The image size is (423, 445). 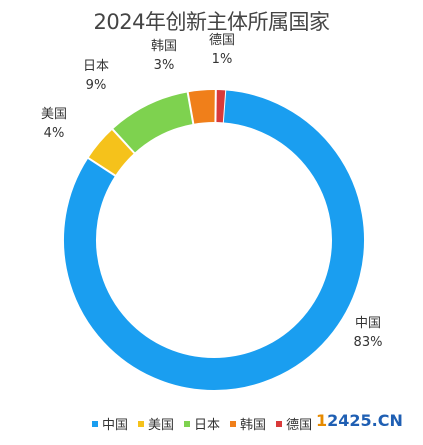 What do you see at coordinates (115, 425) in the screenshot?
I see `legend-label-0: 中国` at bounding box center [115, 425].